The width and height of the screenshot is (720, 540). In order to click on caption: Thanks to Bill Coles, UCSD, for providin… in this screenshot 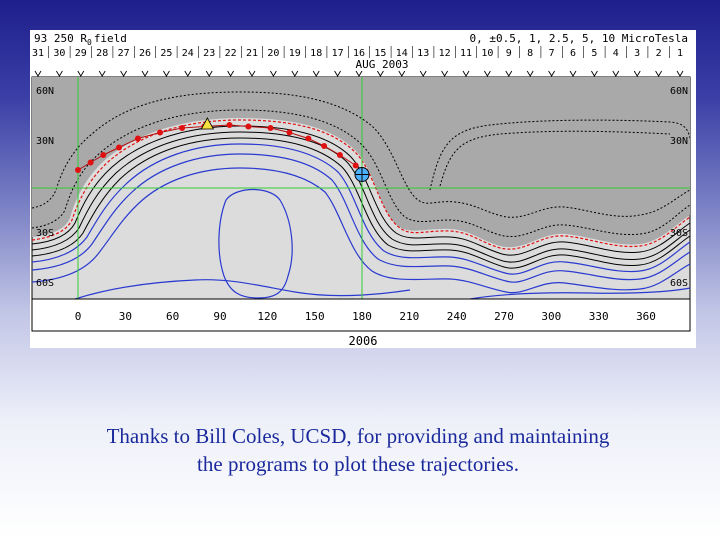, I will do `click(358, 450)`.